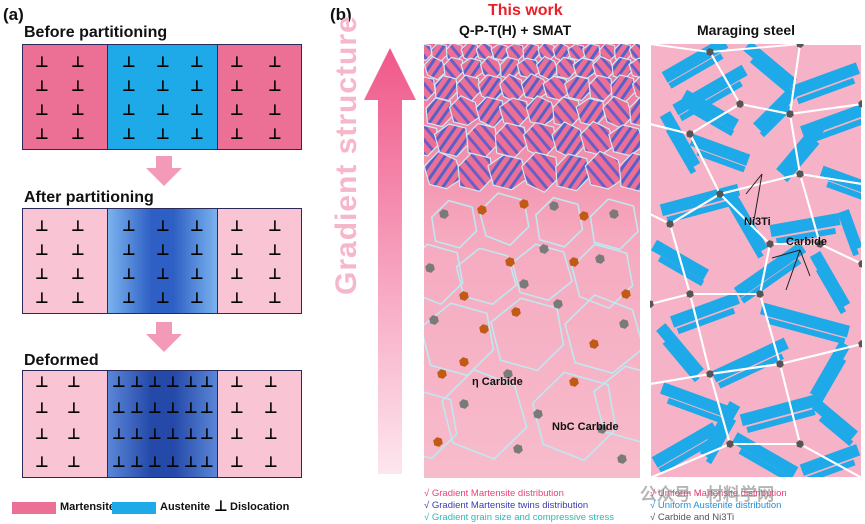  I want to click on martensite-region: ⊥ ⊥ ⊥ ⊥ ⊥ ⊥ ⊥ ⊥, so click(259, 97).